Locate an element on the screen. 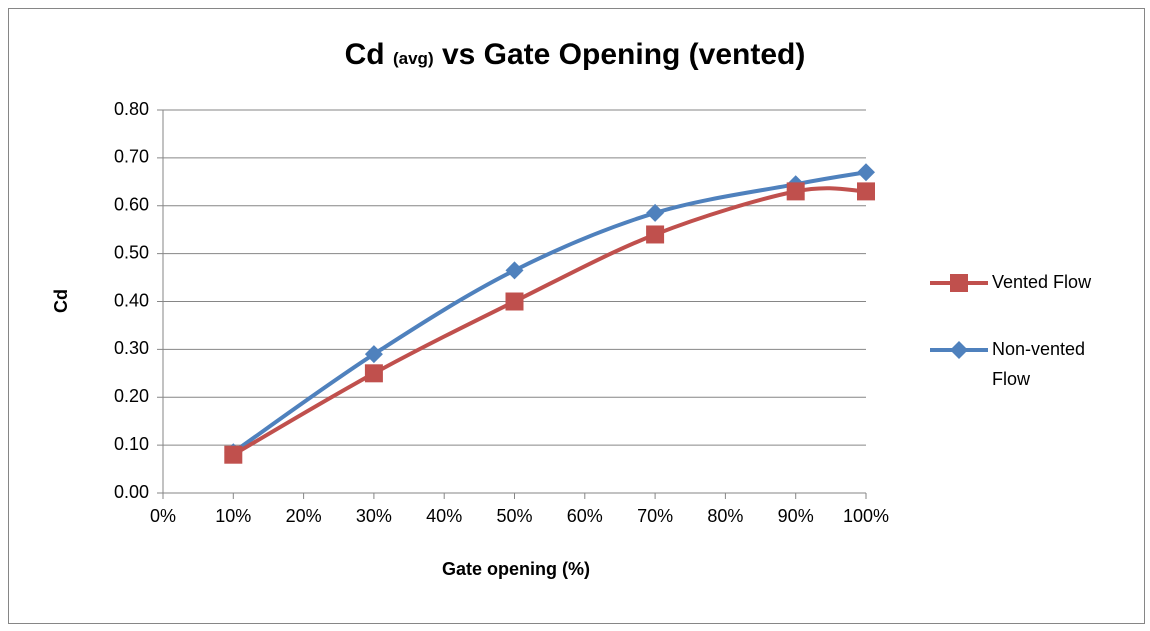 The height and width of the screenshot is (631, 1150). legend-label: Vented Flow is located at coordinates (1042, 282).